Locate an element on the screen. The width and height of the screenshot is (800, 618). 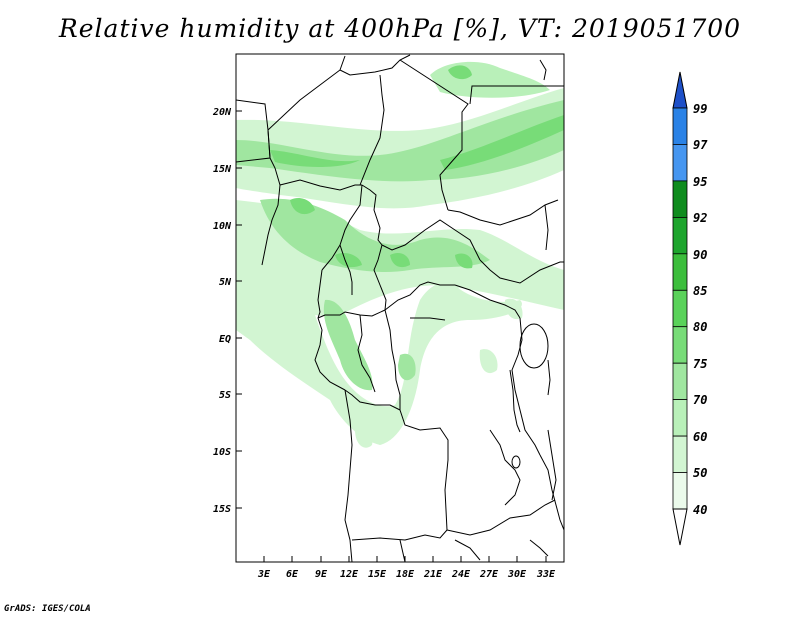
humidity-belt-central-core is located at coordinates (381, 233).